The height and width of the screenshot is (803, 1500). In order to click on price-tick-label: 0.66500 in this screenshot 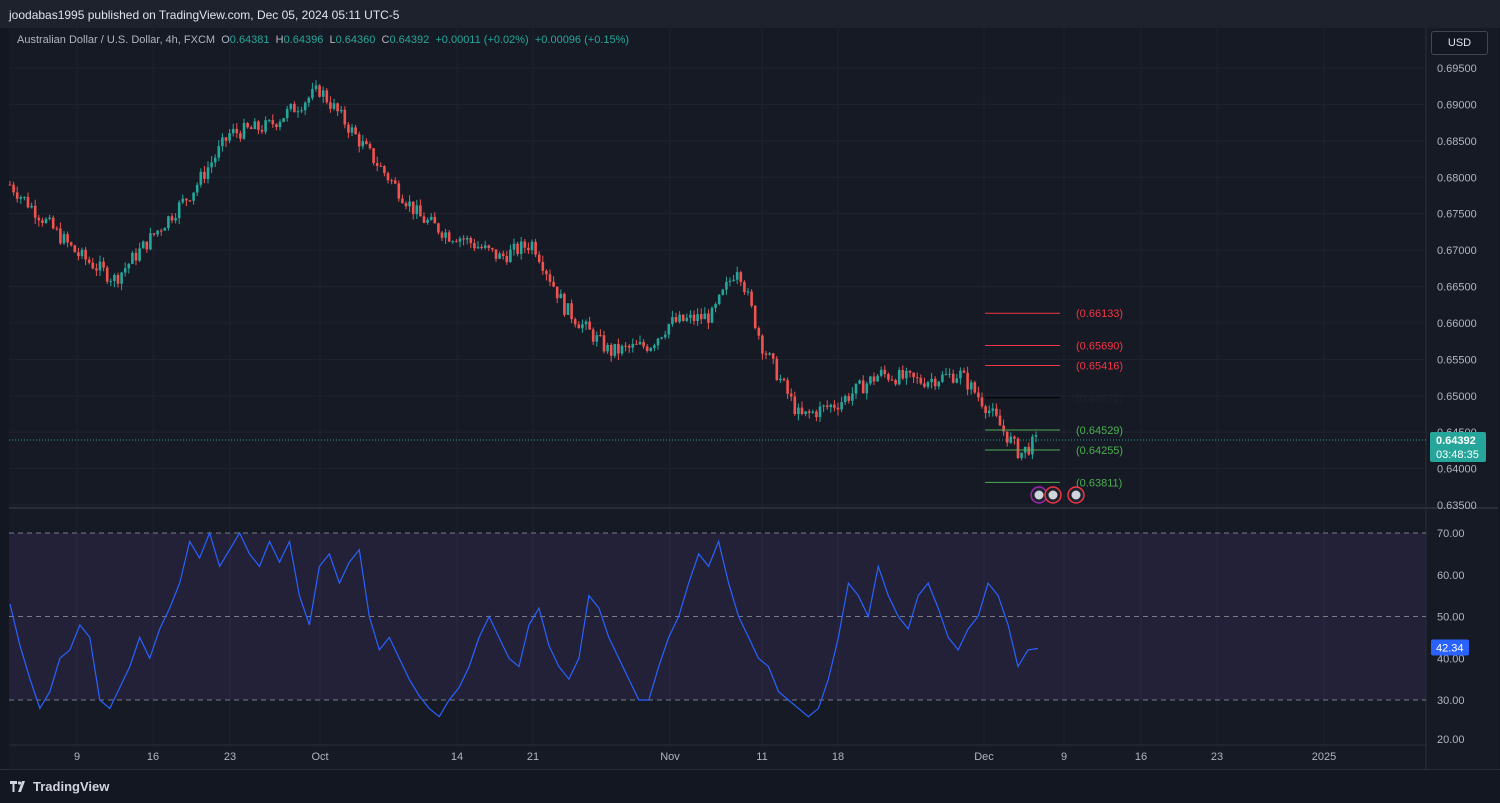, I will do `click(1457, 288)`.